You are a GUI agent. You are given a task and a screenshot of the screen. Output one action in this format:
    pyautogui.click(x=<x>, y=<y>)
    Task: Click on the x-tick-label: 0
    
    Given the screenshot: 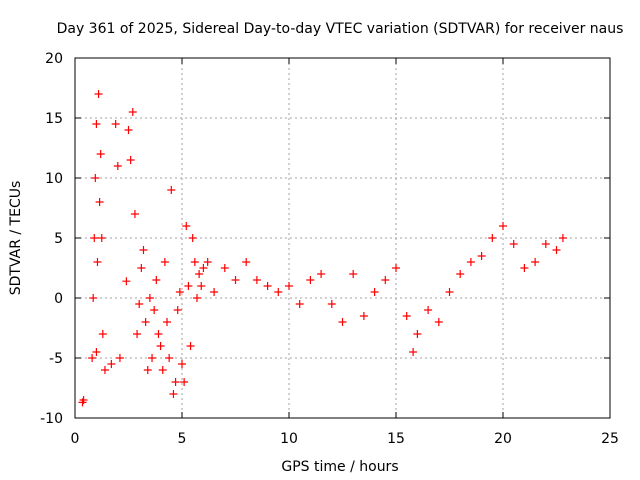 What is the action you would take?
    pyautogui.click(x=75, y=439)
    